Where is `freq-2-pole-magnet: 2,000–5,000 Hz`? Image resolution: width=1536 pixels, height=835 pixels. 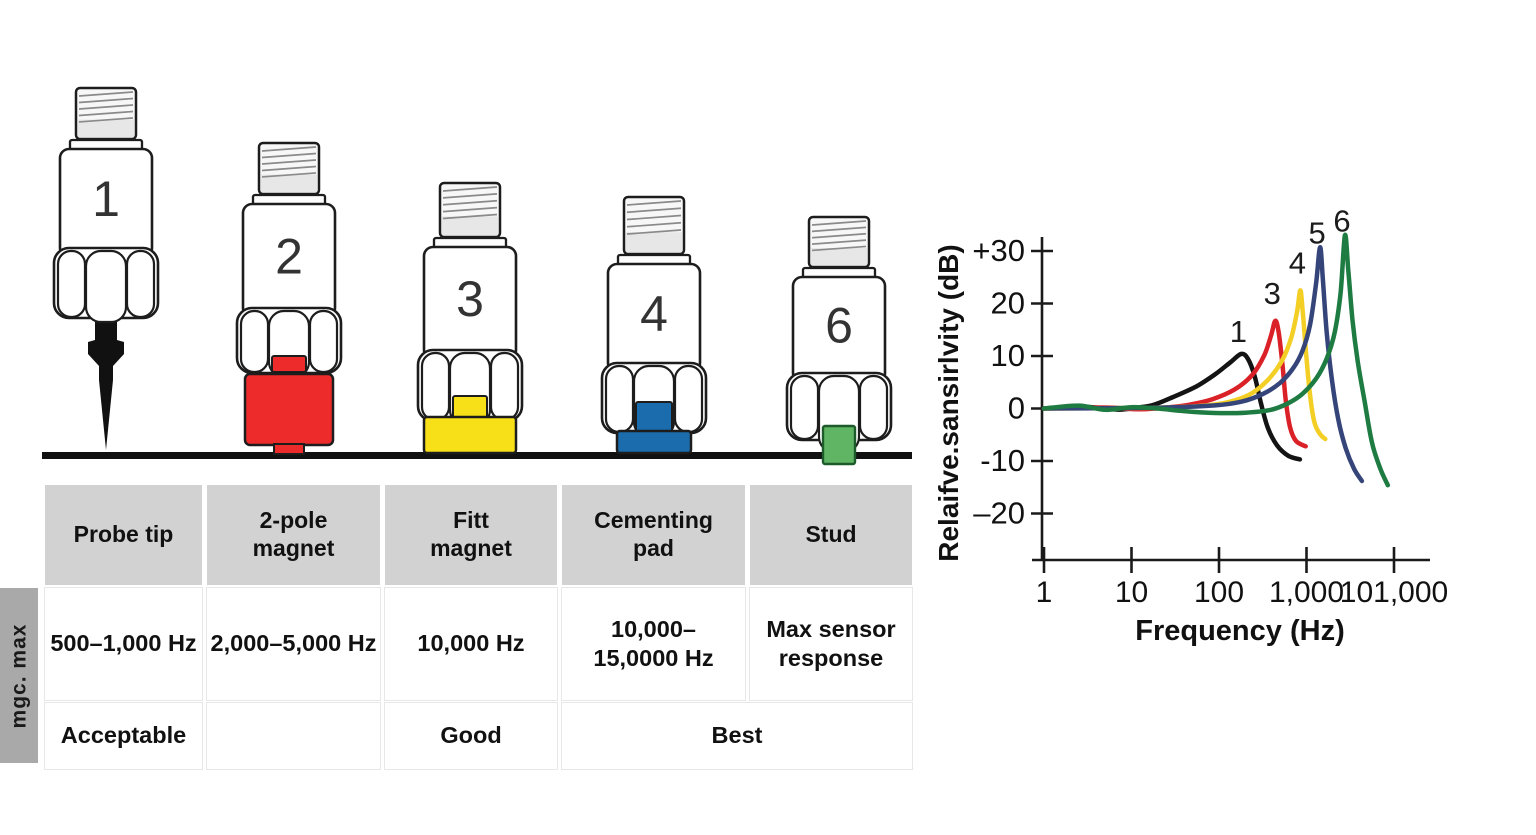
freq-2-pole-magnet: 2,000–5,000 Hz is located at coordinates (293, 644).